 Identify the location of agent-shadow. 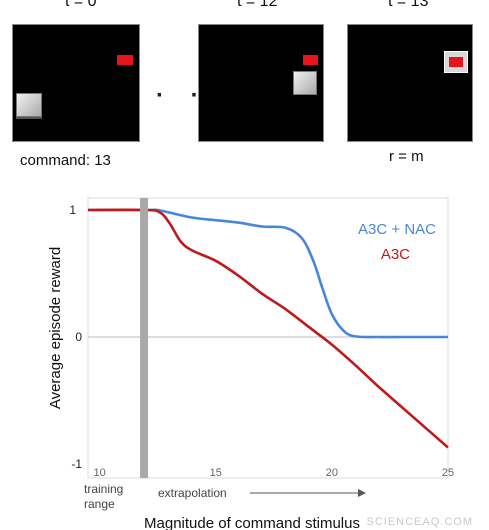
(29, 118).